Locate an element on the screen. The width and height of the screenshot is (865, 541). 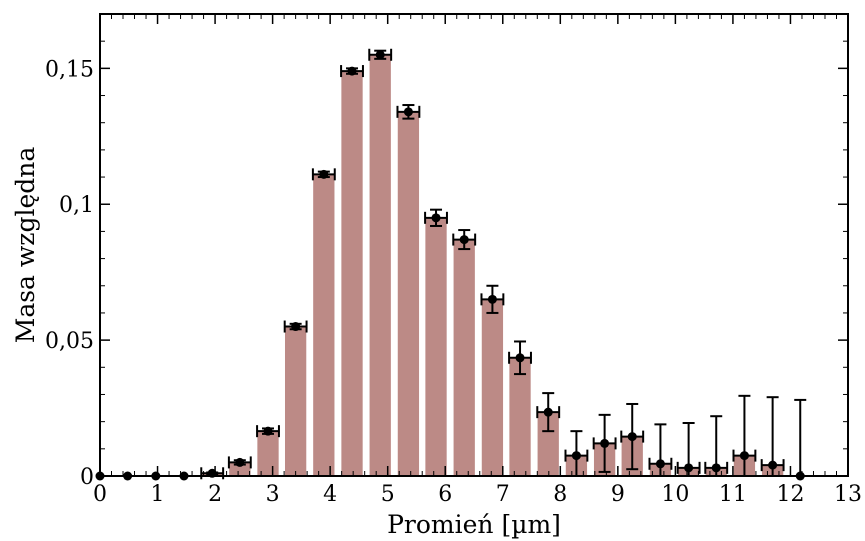
y-tick-labels: 0 0,05 0,1 0,15 is located at coordinates (69, 273).